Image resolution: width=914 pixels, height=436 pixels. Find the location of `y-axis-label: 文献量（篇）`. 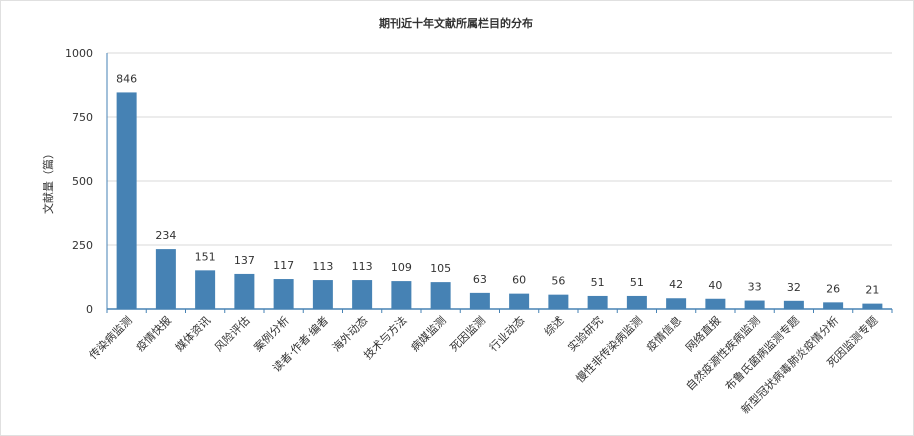

y-axis-label: 文献量（篇） is located at coordinates (48, 181).